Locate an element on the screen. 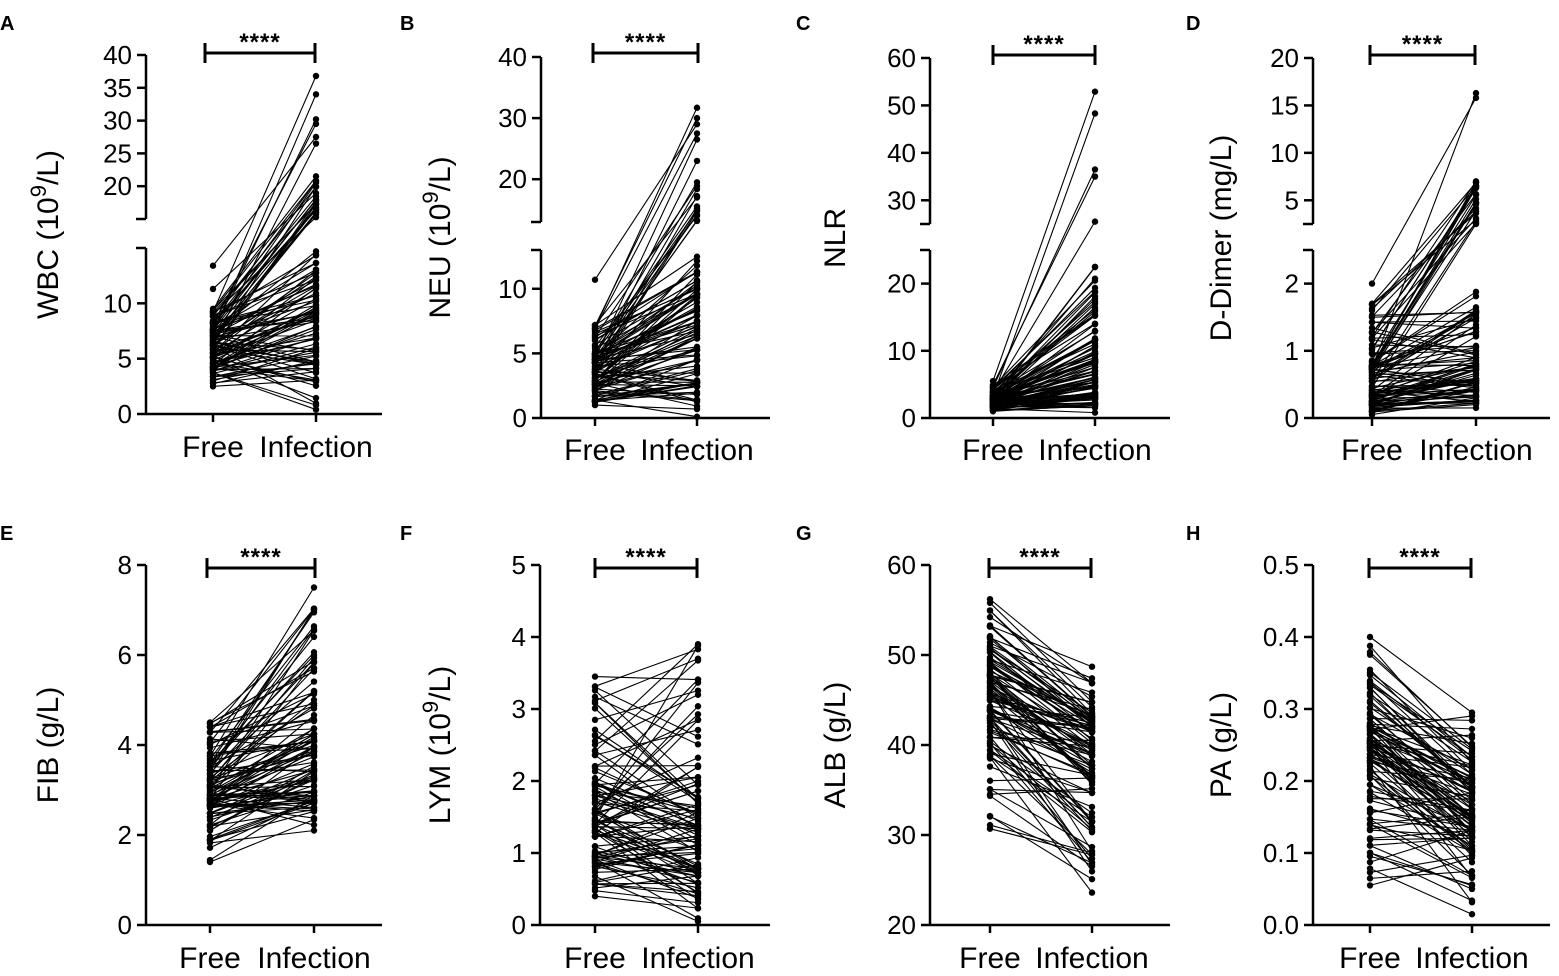  chart-panel-e: E 0 2 4 6 8 Free Infection FIB (g/L) **** is located at coordinates (191, 749).